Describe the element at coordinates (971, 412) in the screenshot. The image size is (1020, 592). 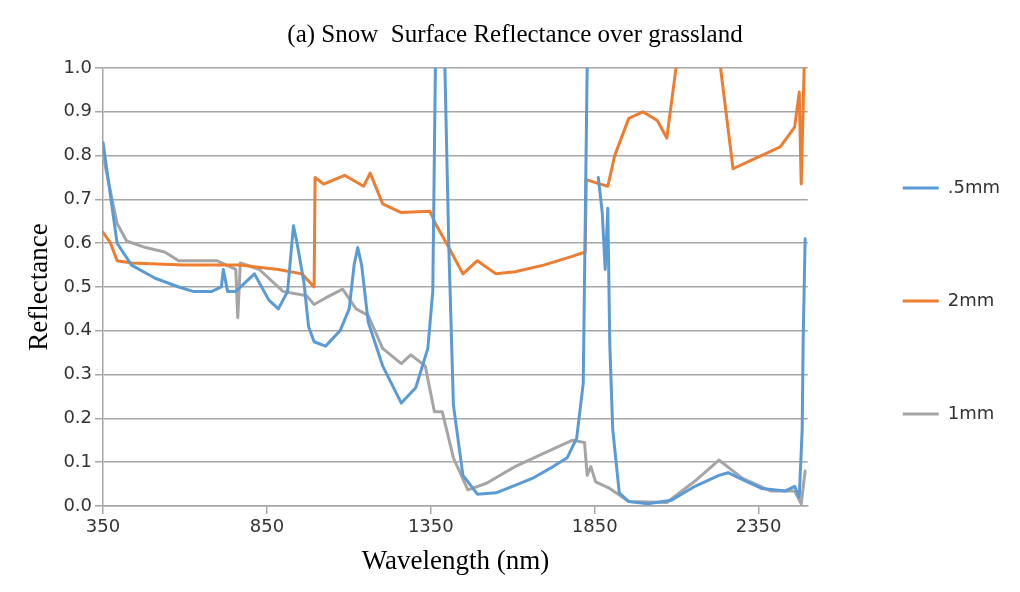
I see `legend-label: 1mm` at that location.